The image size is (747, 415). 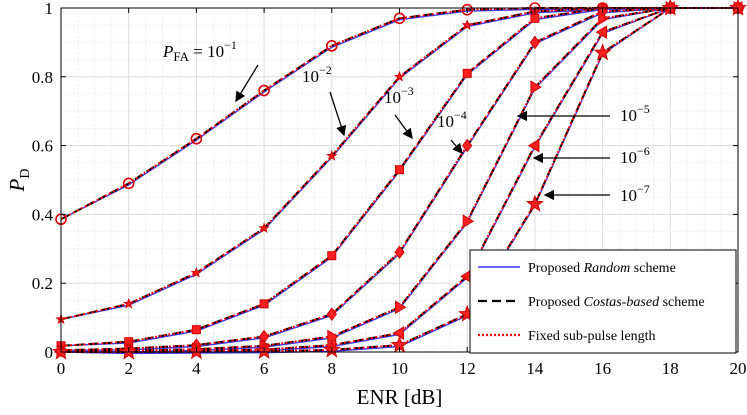 I want to click on x-tick-label: 10, so click(x=399, y=368).